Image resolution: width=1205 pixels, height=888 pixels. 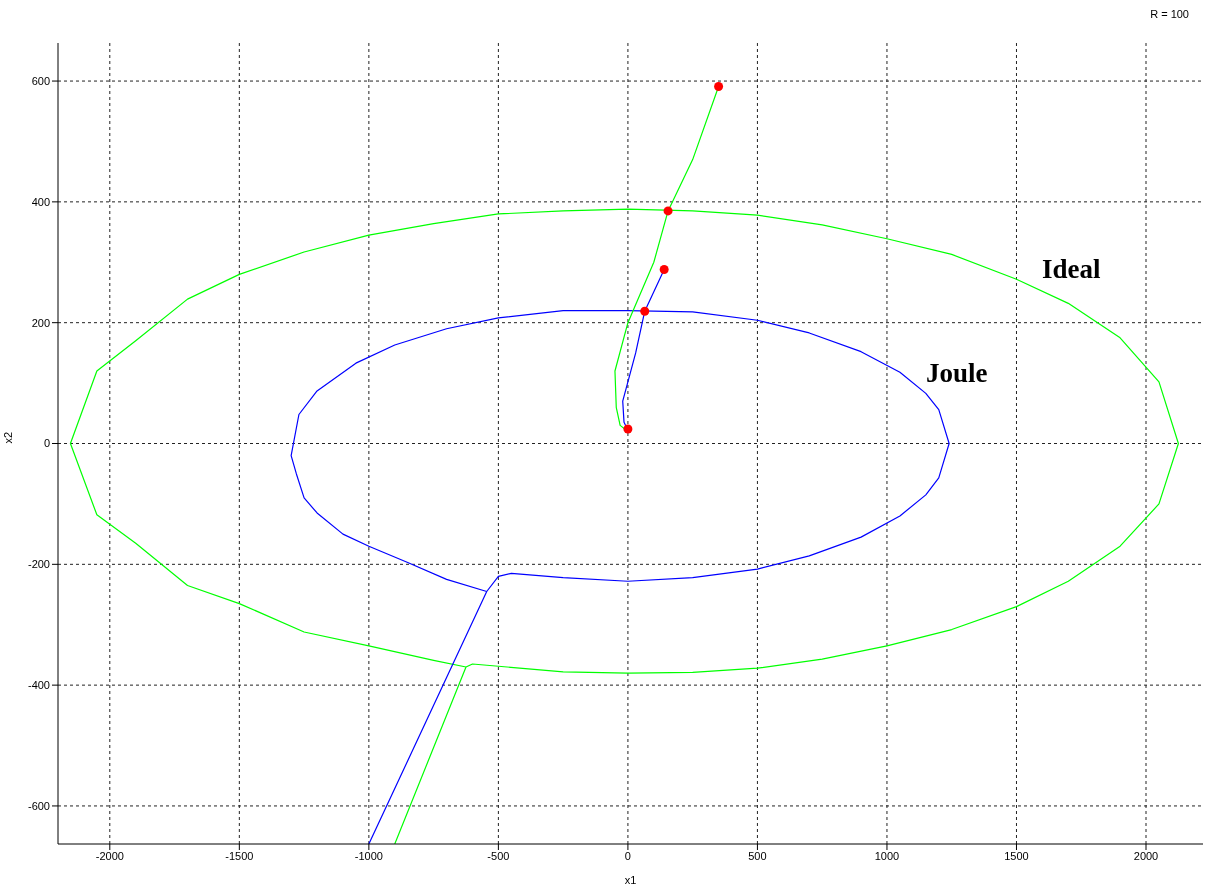 What do you see at coordinates (46, 443) in the screenshot?
I see `y-tick-label: 0` at bounding box center [46, 443].